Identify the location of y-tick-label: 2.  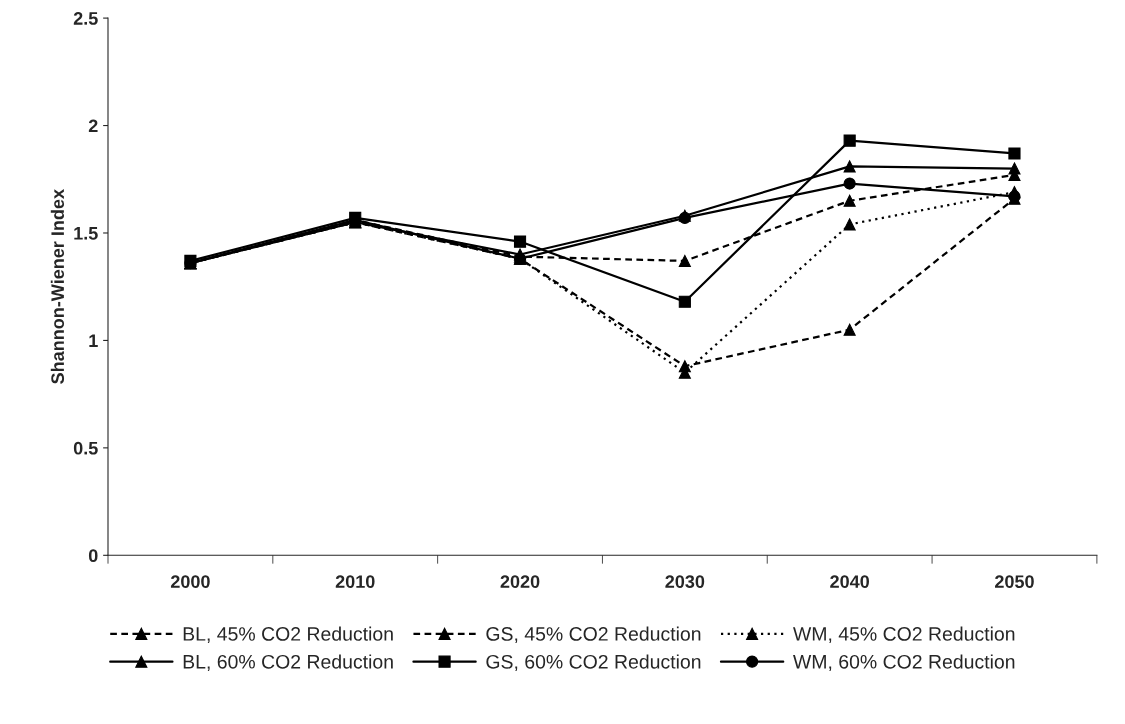
(93, 126).